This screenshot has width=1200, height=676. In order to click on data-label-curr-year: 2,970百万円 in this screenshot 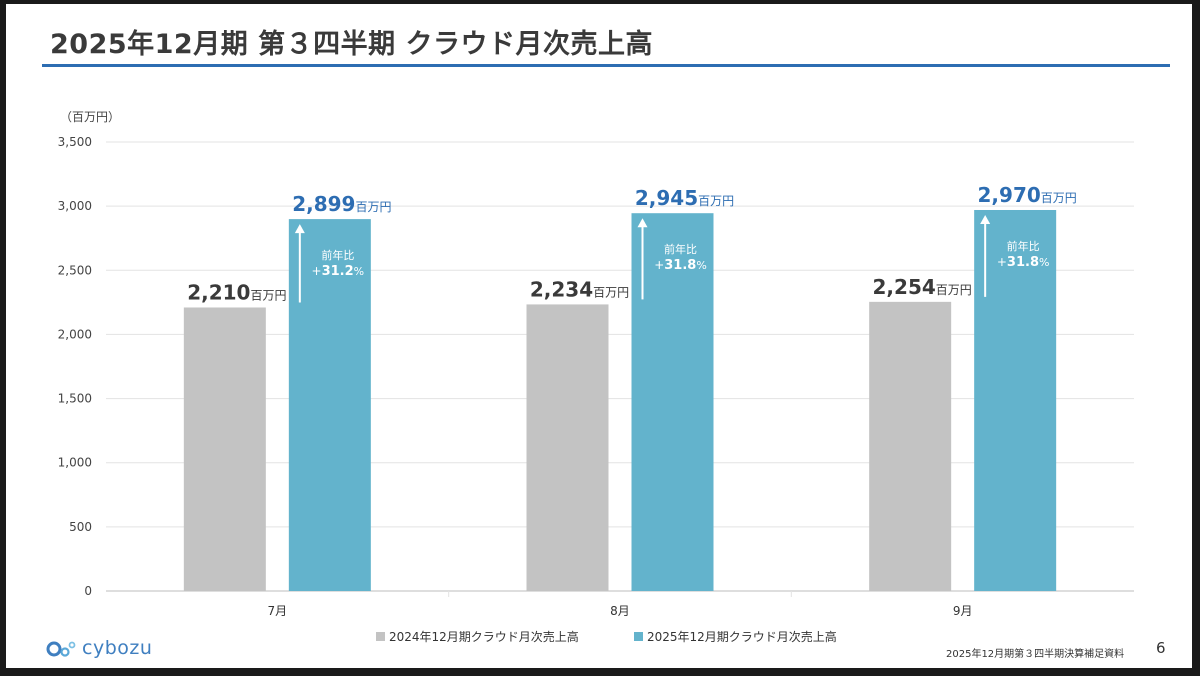, I will do `click(1027, 195)`.